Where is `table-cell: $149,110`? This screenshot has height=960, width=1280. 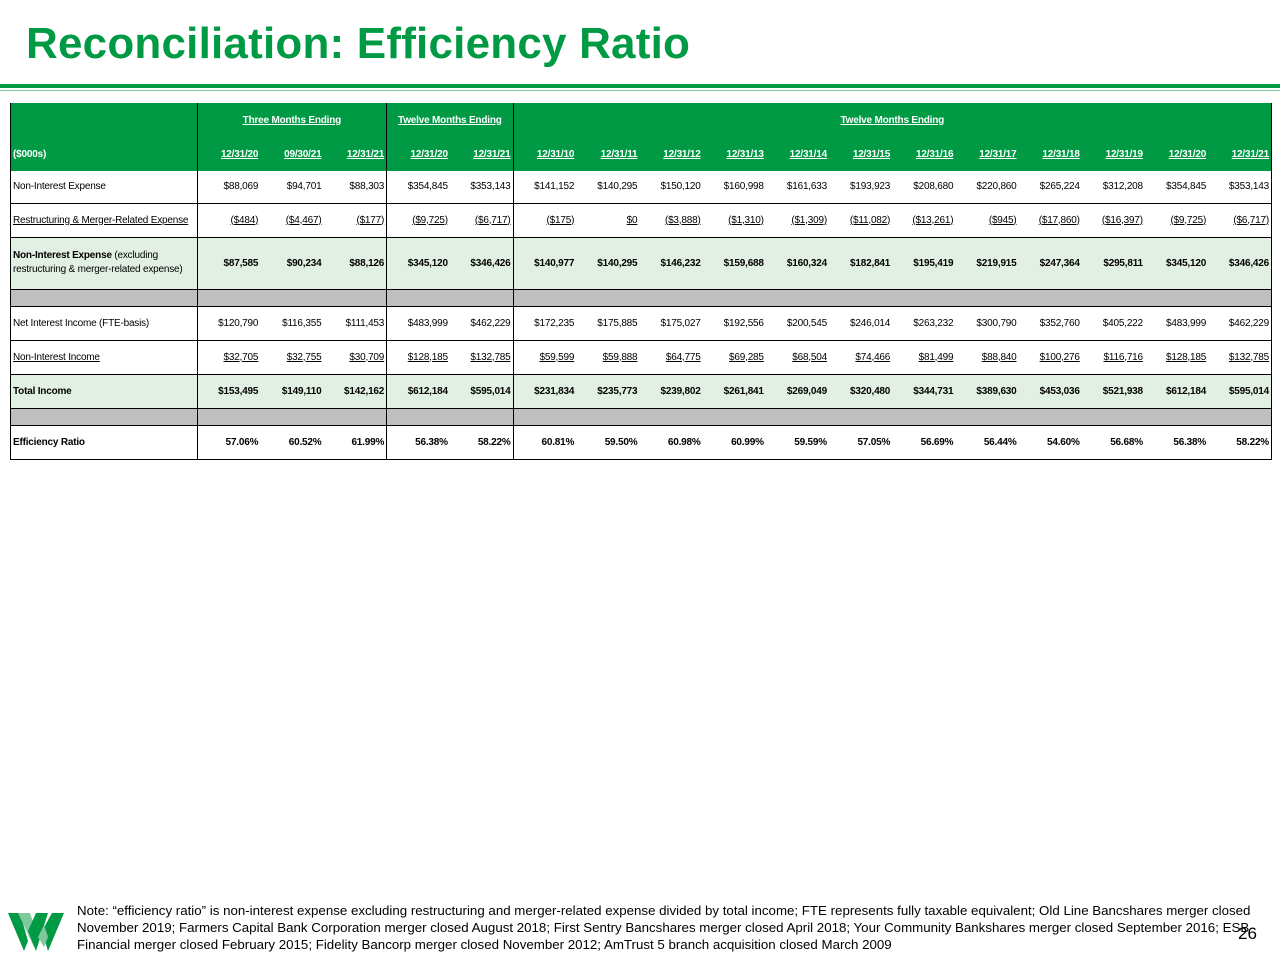
table-cell: $149,110 is located at coordinates (292, 391).